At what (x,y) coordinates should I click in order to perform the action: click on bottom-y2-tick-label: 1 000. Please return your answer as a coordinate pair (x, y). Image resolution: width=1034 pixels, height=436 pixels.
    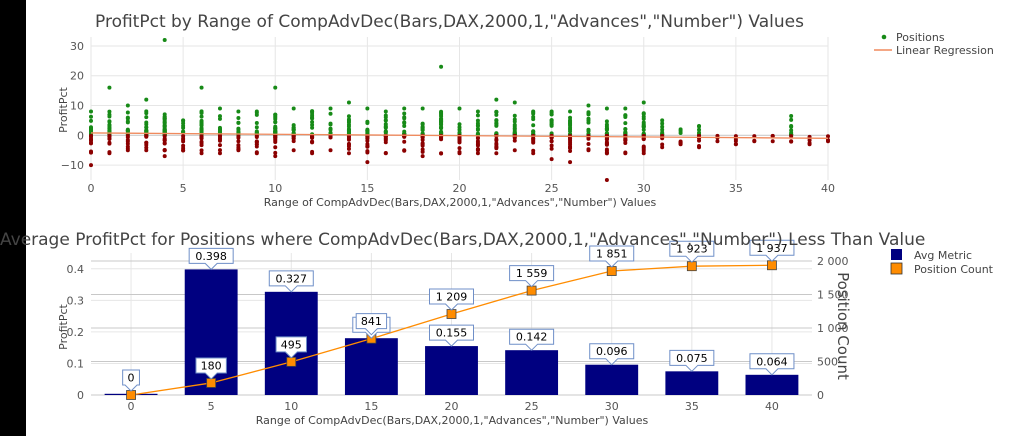
    Looking at the image, I should click on (833, 328).